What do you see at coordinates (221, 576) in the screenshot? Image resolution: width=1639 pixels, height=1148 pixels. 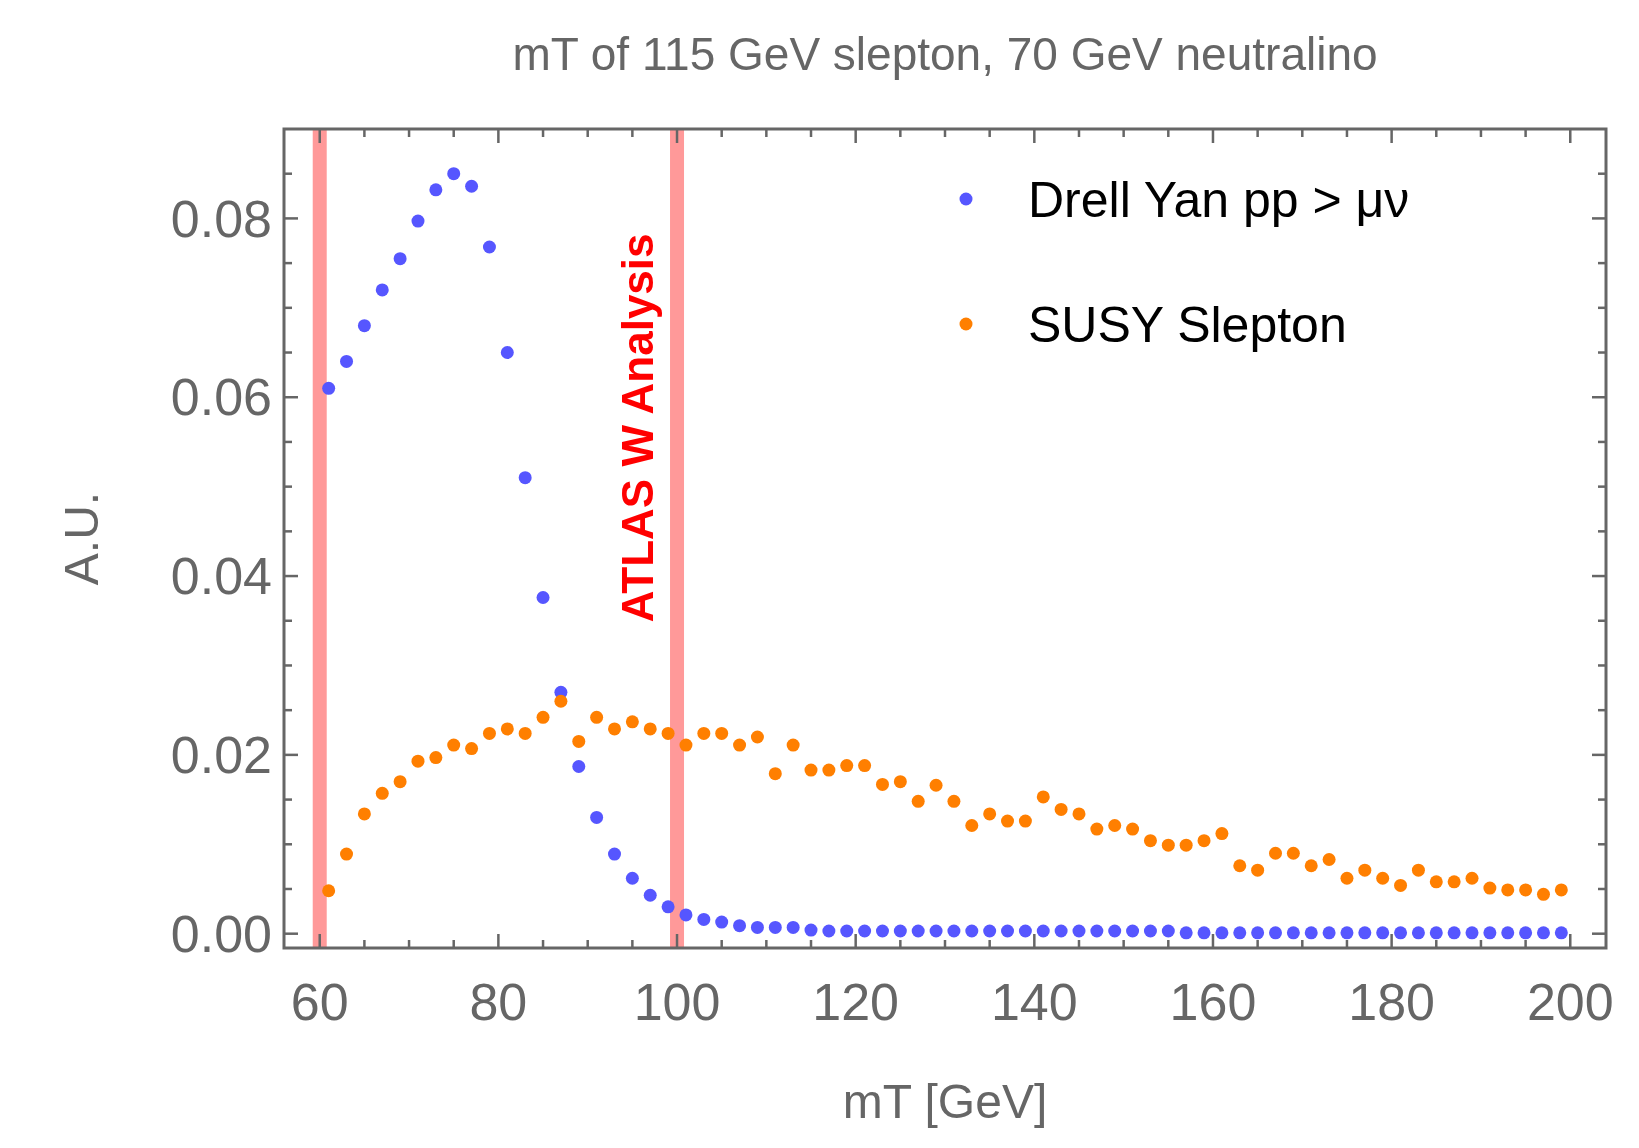 I see `y-tick-label: 0.04` at bounding box center [221, 576].